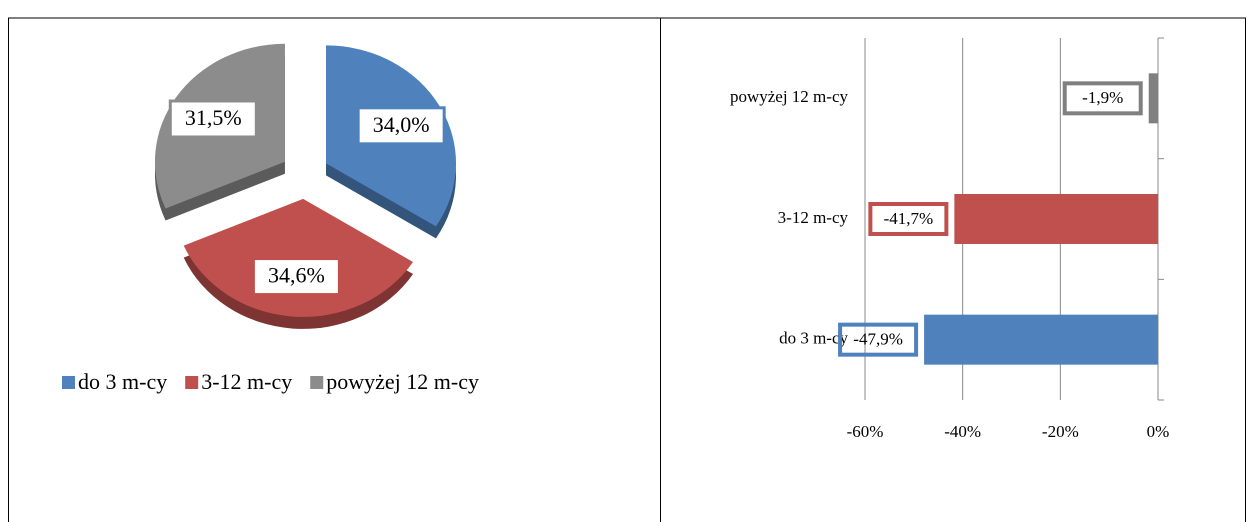 This screenshot has height=522, width=1252. I want to click on data-label: -47,9%, so click(878, 339).